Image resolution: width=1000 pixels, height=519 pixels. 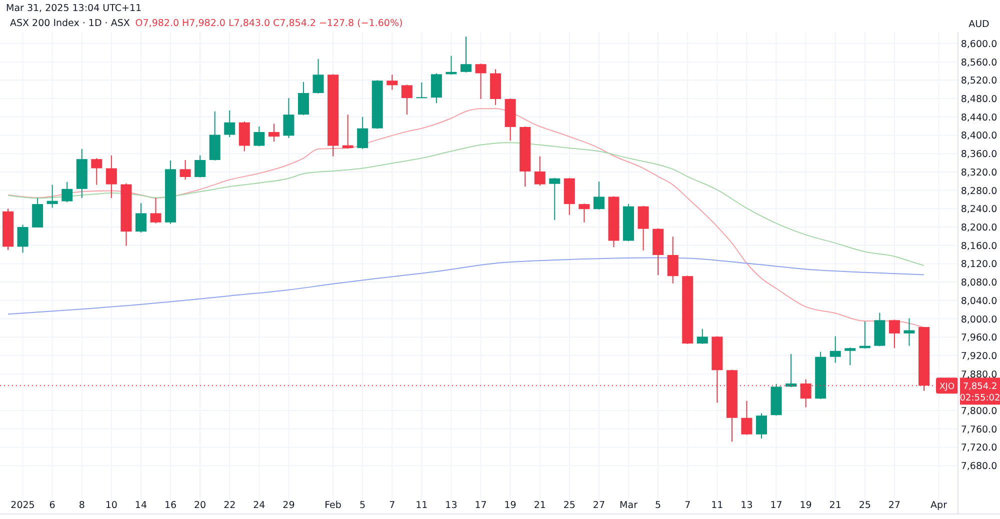 What do you see at coordinates (979, 448) in the screenshot?
I see `y-tick-label: 7,720.0` at bounding box center [979, 448].